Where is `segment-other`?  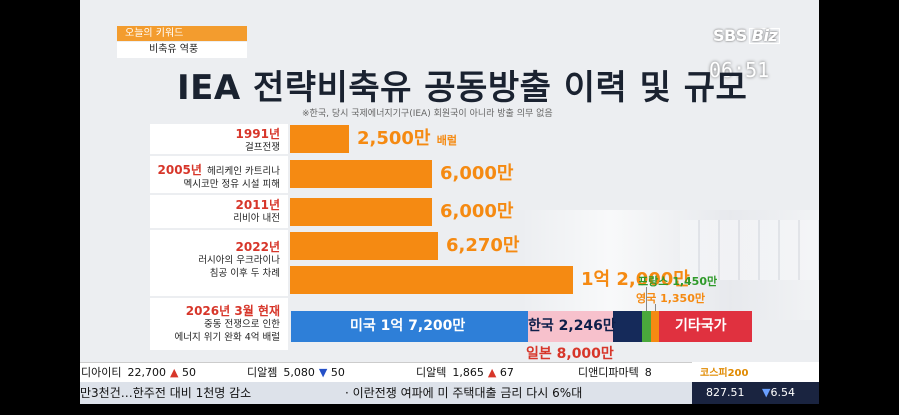 segment-other is located at coordinates (705, 326).